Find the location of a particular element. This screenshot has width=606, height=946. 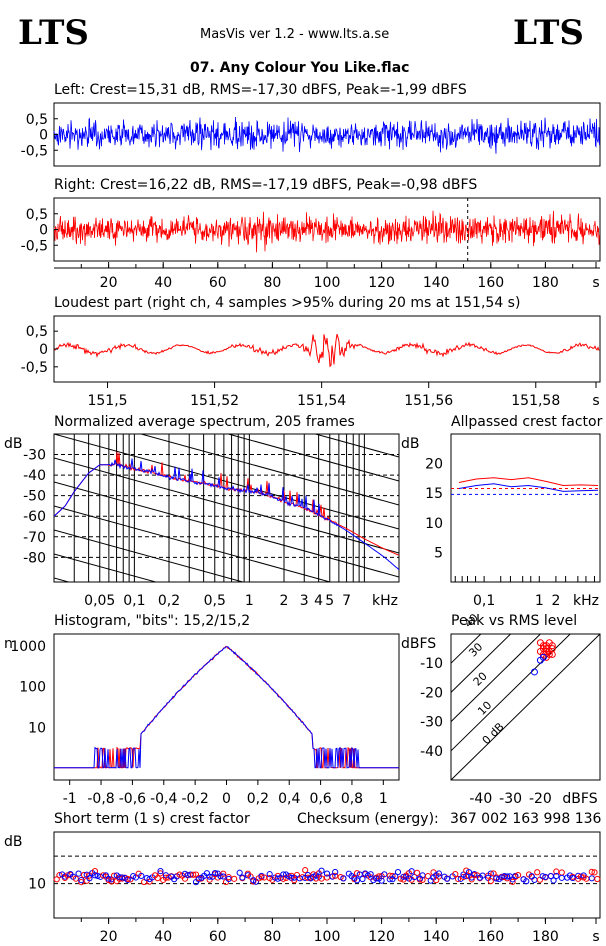

right-waveform-ytick-label: 0 is located at coordinates (43, 231).